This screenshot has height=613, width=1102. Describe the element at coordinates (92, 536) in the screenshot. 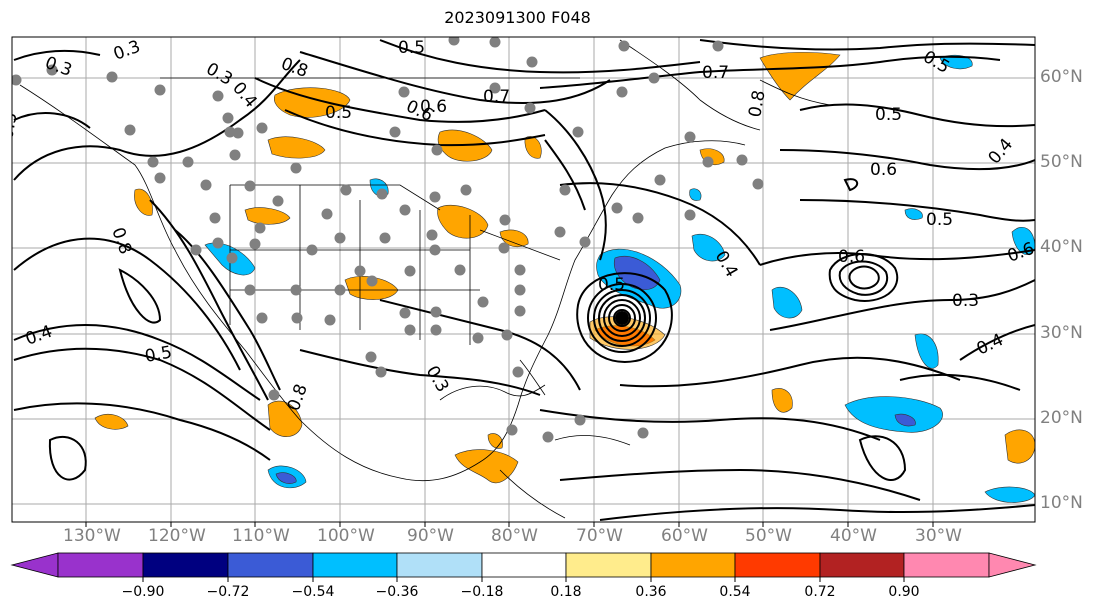

I see `lon-label: 130°W` at that location.